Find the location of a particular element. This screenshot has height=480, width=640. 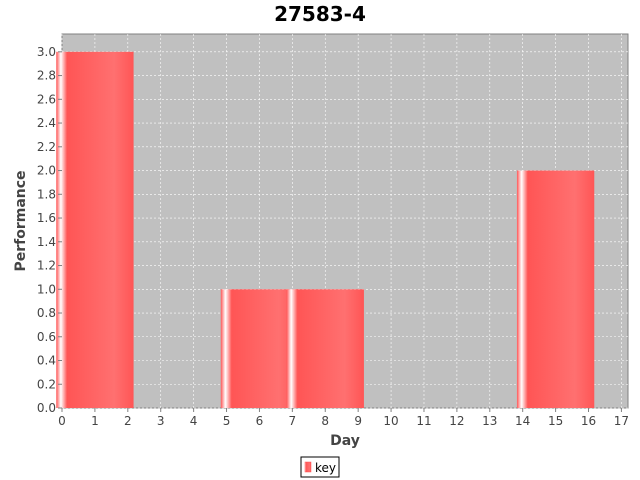

y-tick-label: 1.4 is located at coordinates (46, 242).